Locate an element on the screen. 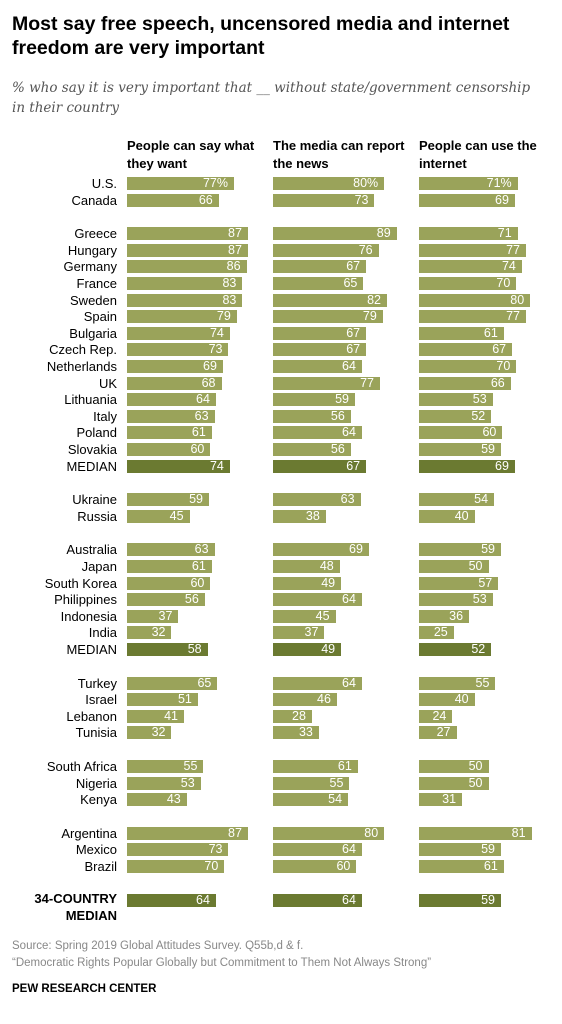  country-label-greece: Greece is located at coordinates (95, 234).